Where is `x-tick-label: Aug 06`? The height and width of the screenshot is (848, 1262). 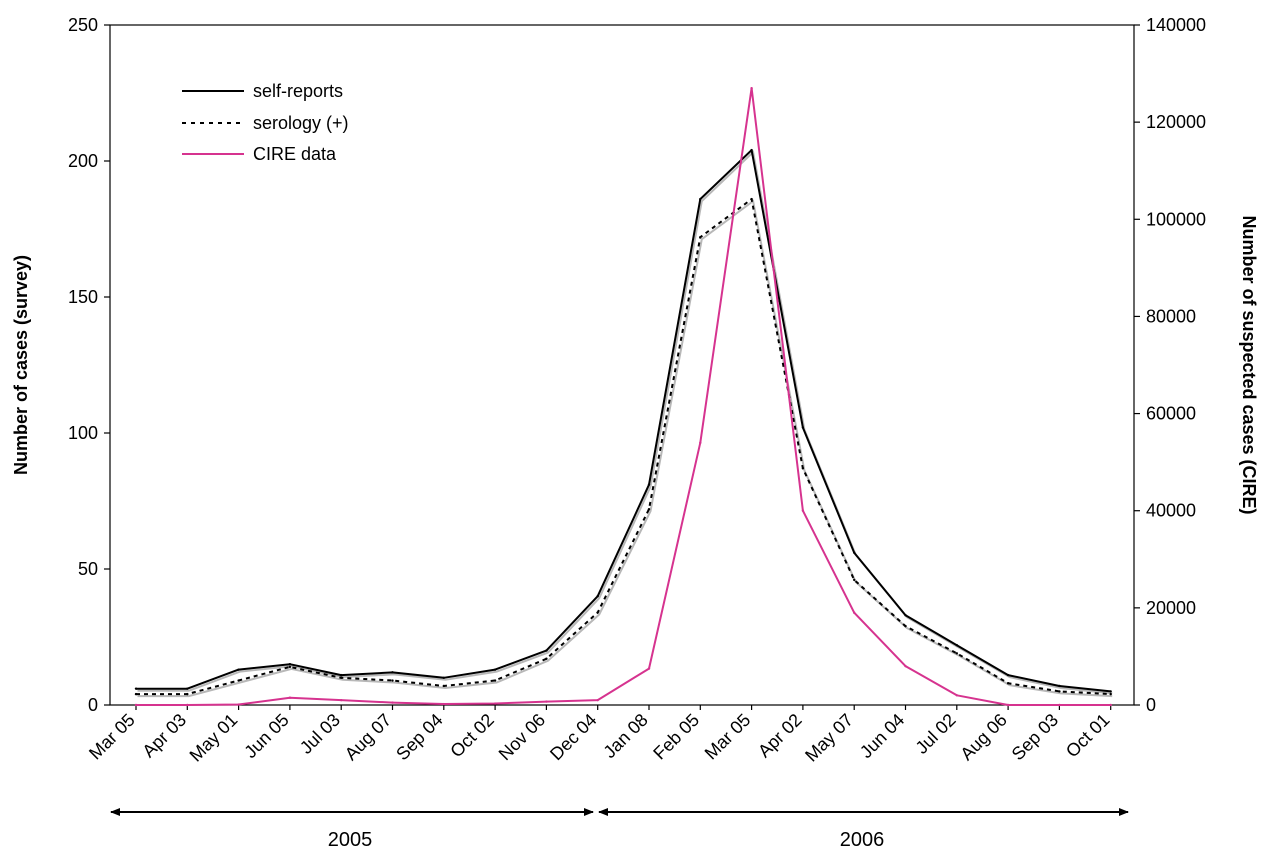
x-tick-label: Aug 06 is located at coordinates (983, 737).